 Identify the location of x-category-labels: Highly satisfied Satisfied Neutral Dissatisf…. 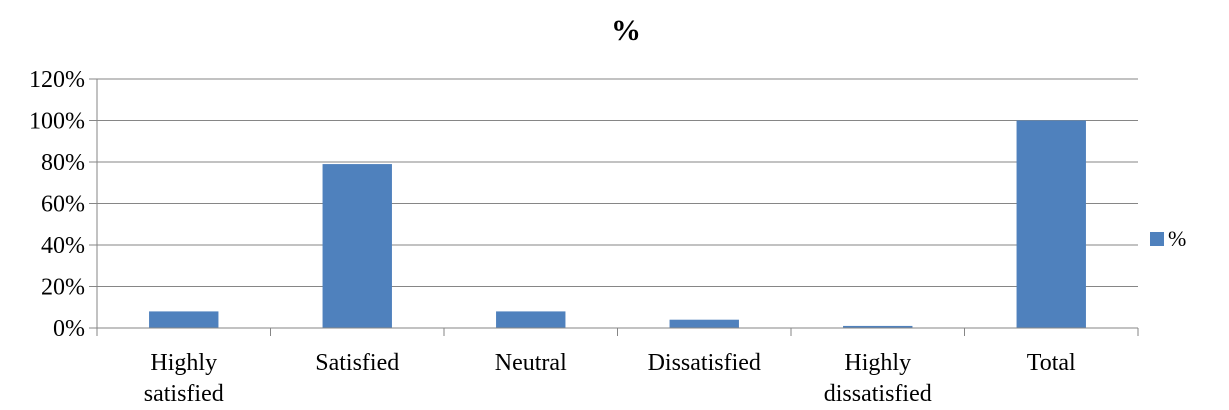
(610, 378).